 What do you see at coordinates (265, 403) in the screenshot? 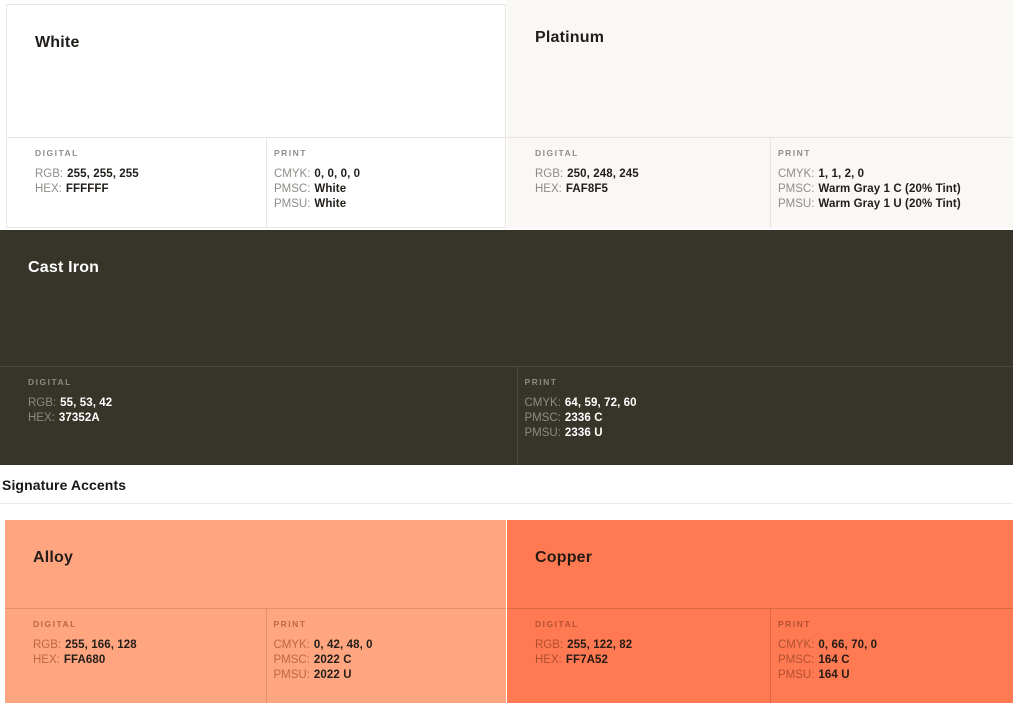
I see `rgb-row: RGB: 55, 53, 42` at bounding box center [265, 403].